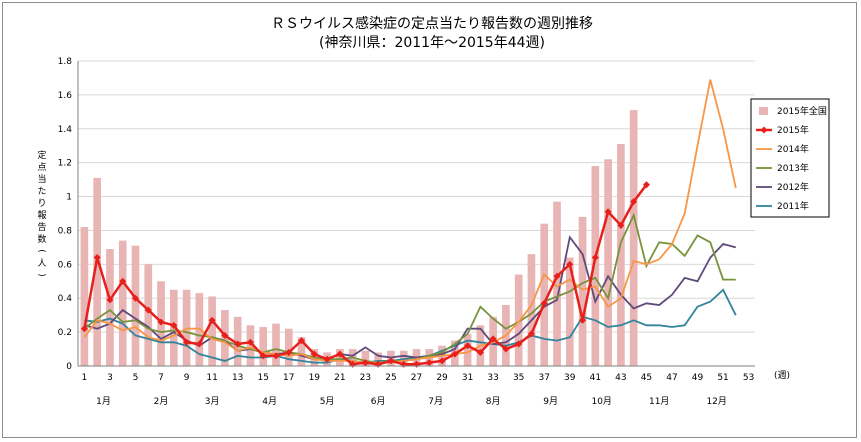 The image size is (861, 442). What do you see at coordinates (763, 111) in the screenshot?
I see `legend-swatch` at bounding box center [763, 111].